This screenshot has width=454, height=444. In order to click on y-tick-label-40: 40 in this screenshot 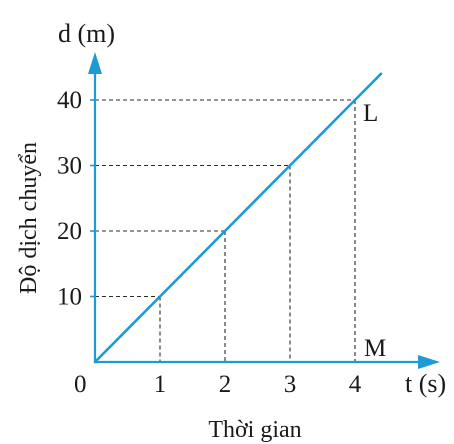, I will do `click(69, 100)`.